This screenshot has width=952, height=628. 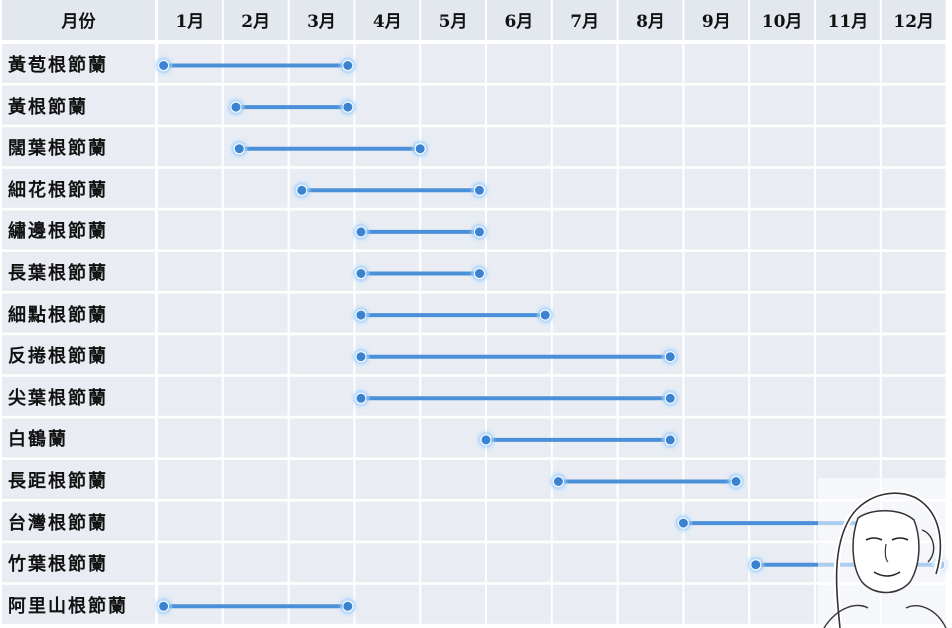 What do you see at coordinates (848, 21) in the screenshot?
I see `month-label: 11月` at bounding box center [848, 21].